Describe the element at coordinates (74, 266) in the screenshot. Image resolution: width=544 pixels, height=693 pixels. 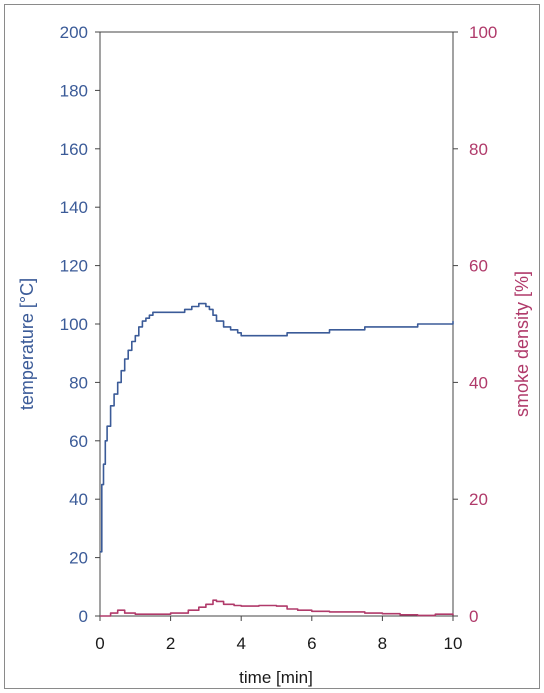
I see `left-y-tick-label: 120` at that location.